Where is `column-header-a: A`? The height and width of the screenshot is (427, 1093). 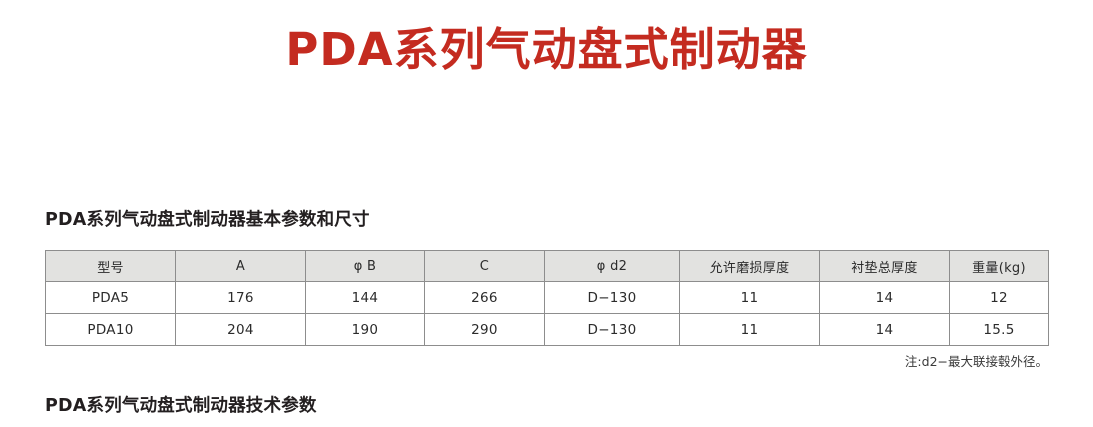
column-header-a: A is located at coordinates (240, 266).